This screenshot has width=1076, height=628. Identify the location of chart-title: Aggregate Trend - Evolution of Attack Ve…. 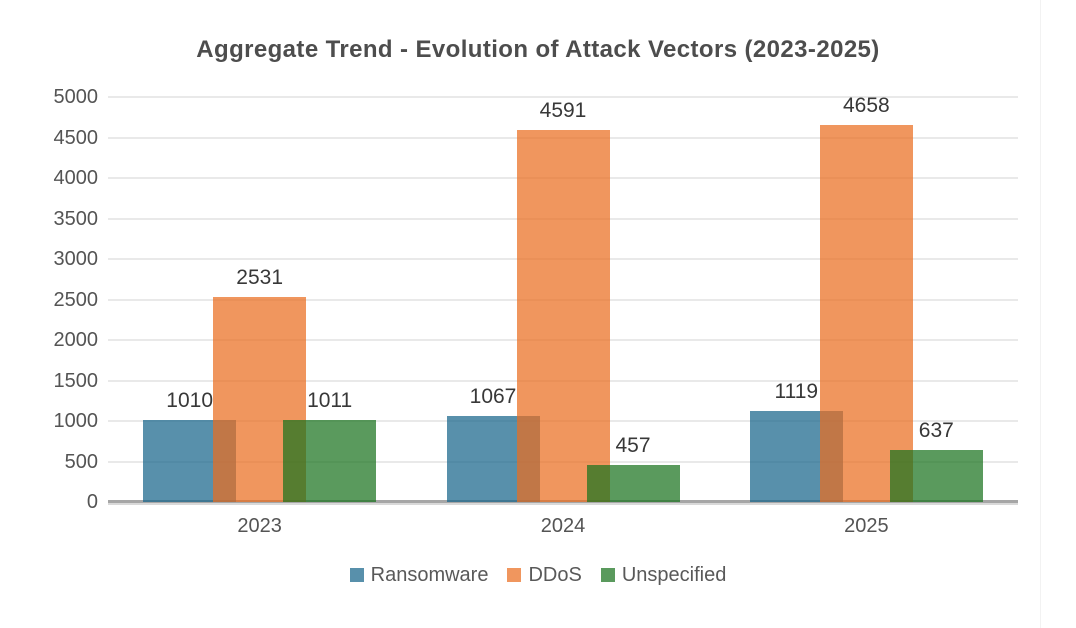
(538, 49).